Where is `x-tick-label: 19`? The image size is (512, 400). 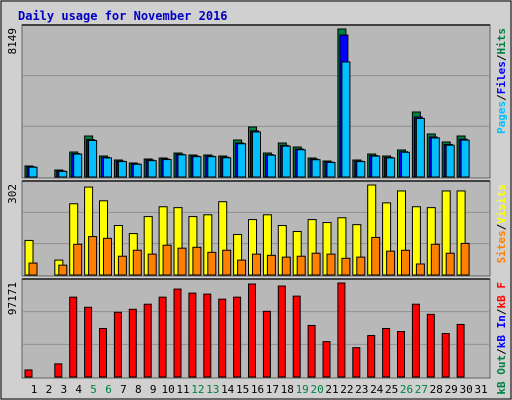
x-tick-label: 19 is located at coordinates (302, 389).